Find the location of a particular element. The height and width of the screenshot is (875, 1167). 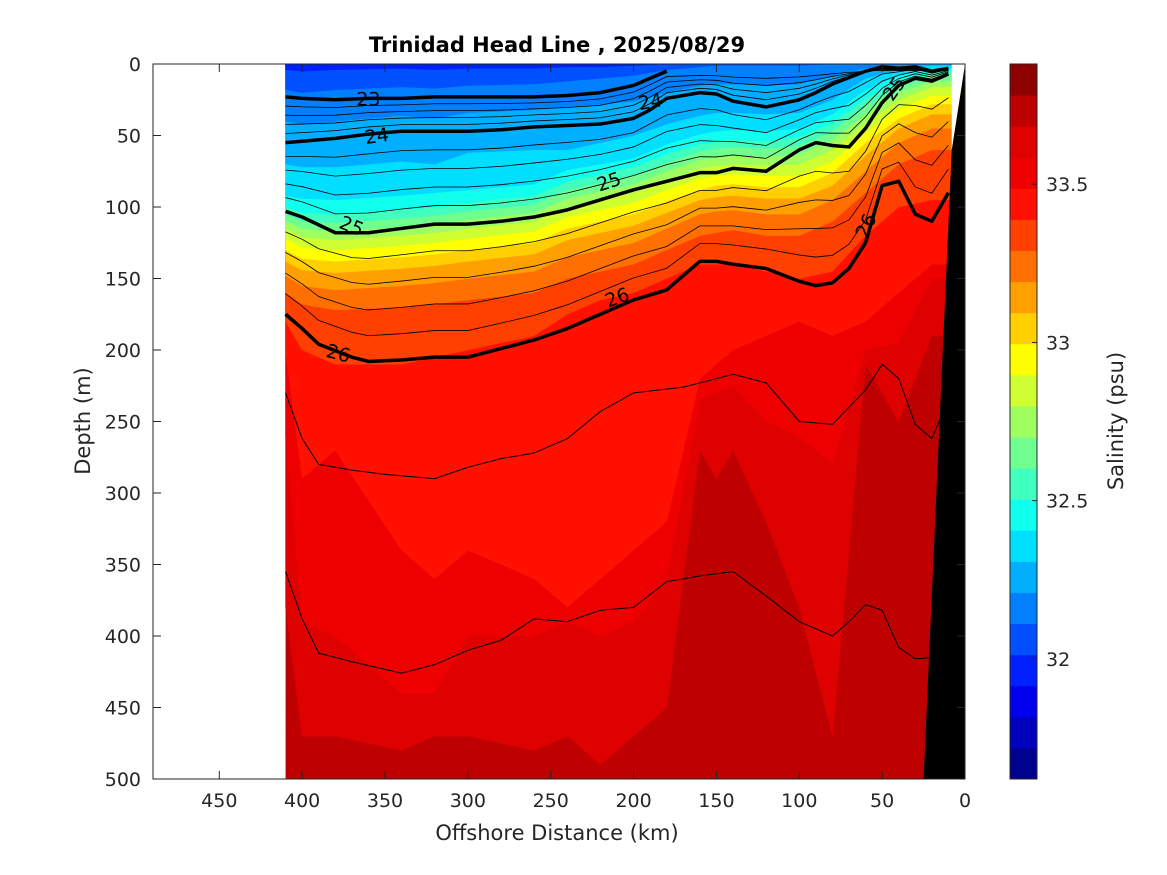

colorbar-tick-label: 33 is located at coordinates (1058, 343).